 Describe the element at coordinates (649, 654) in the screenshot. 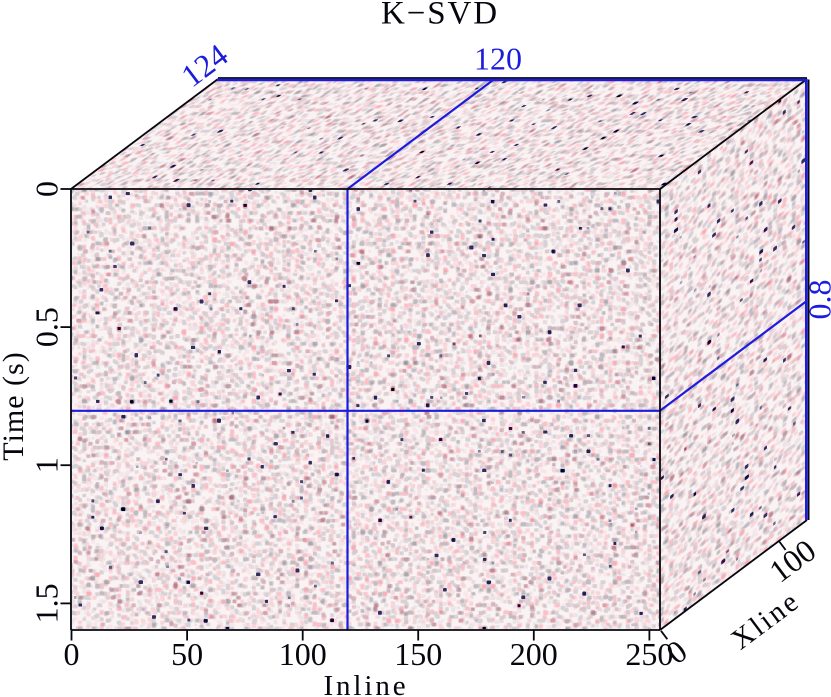

I see `svg-text: 250` at that location.